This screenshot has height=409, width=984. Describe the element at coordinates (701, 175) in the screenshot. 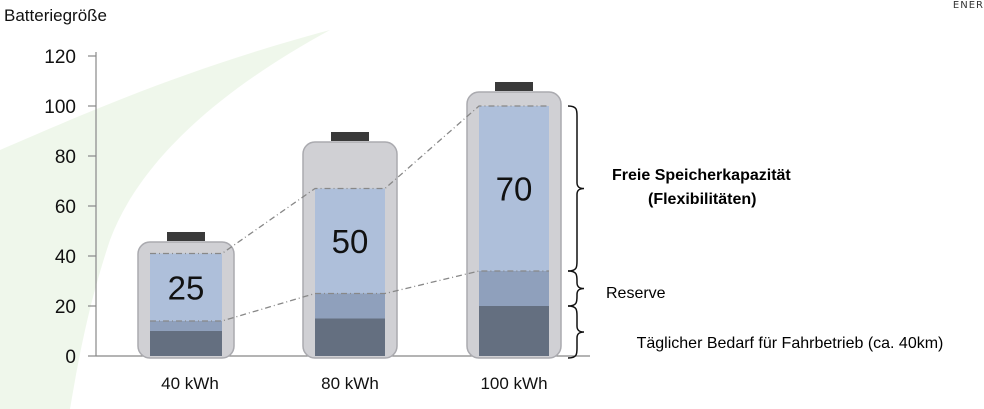

I see `flex-capacity-label-line1: Freie Speicherkapazität` at that location.